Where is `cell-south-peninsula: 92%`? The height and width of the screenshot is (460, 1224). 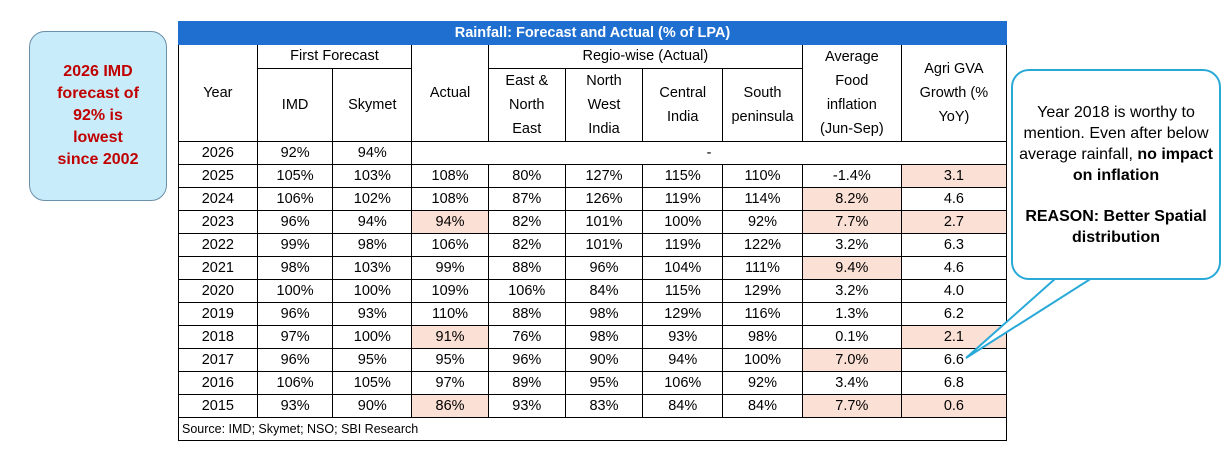
cell-south-peninsula: 92% is located at coordinates (762, 222).